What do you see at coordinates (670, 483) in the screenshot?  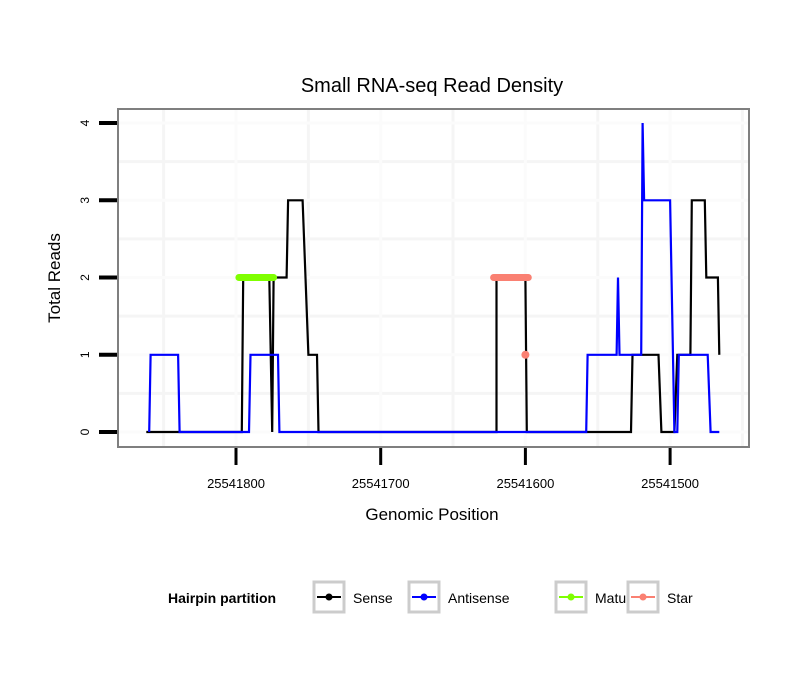 I see `x-tick-label: 25541500` at bounding box center [670, 483].